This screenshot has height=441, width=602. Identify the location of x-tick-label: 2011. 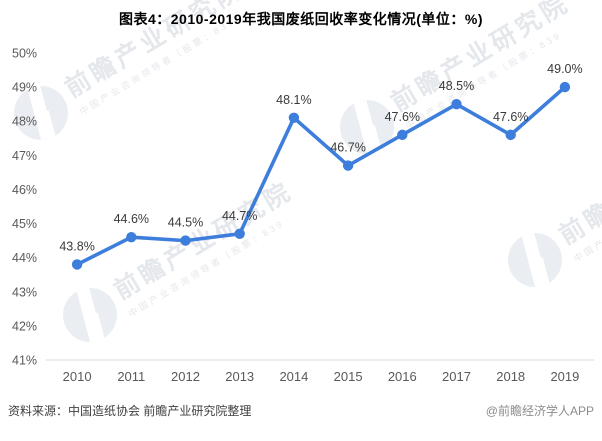
(131, 376).